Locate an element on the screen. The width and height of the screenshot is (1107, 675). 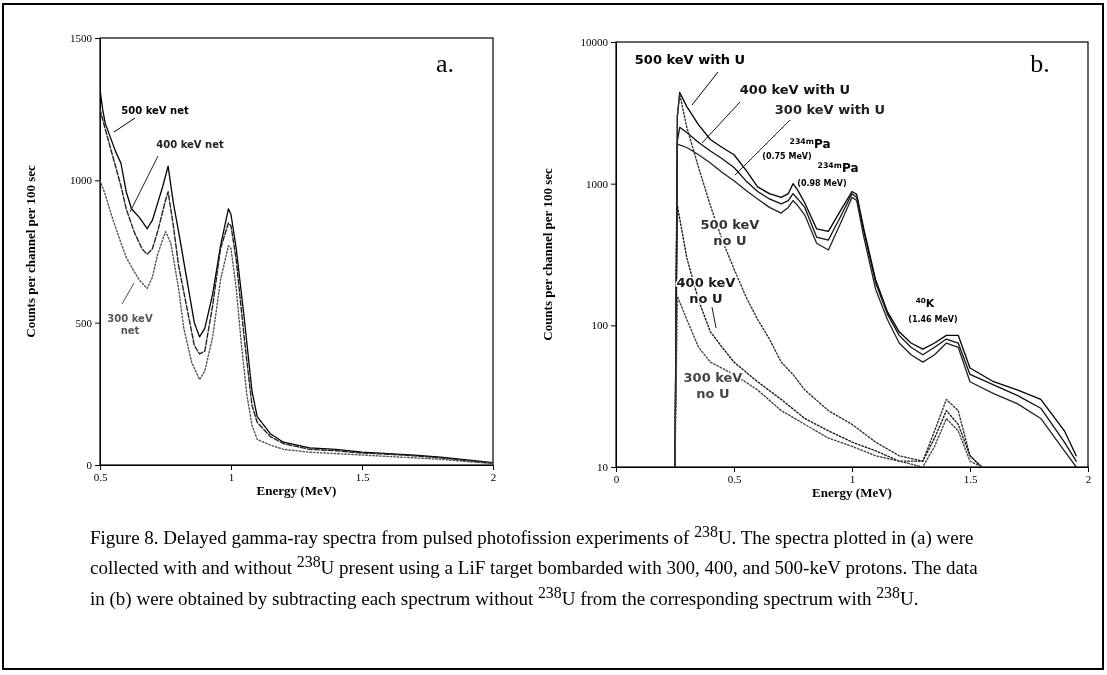
annotation: (0.98 MeV) is located at coordinates (822, 183).